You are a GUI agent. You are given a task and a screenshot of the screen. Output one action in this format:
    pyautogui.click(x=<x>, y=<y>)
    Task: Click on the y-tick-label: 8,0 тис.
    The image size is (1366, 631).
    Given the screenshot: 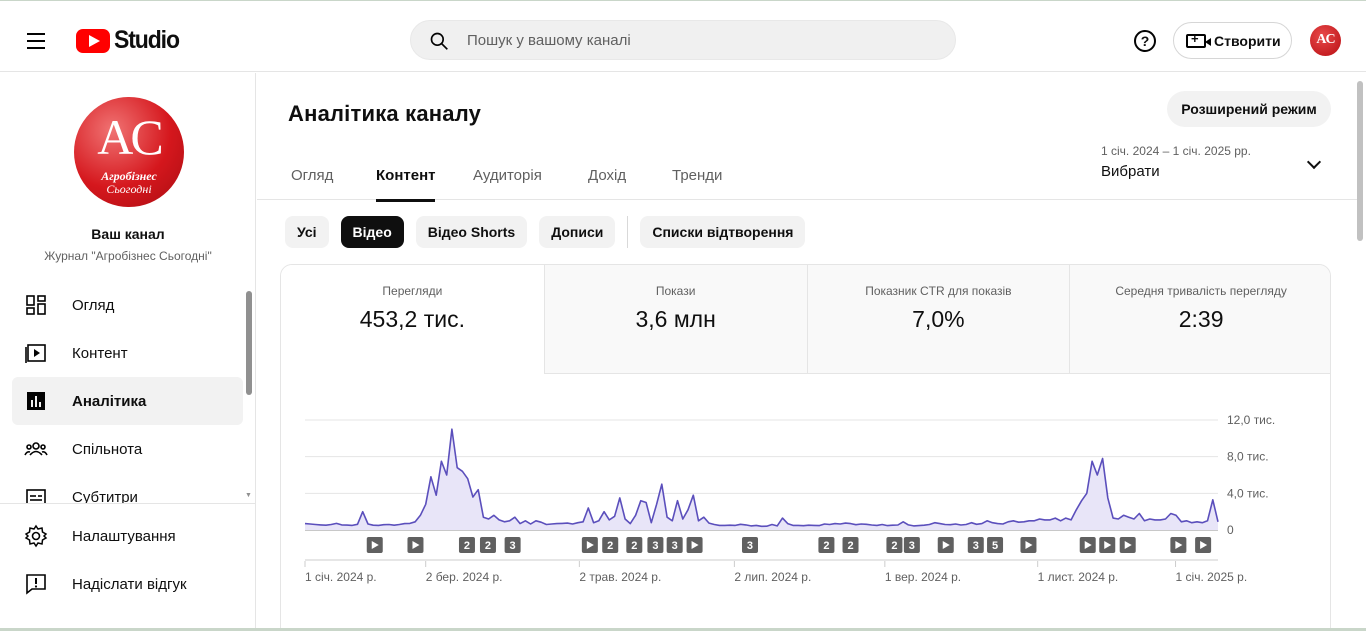 What is the action you would take?
    pyautogui.click(x=1248, y=457)
    